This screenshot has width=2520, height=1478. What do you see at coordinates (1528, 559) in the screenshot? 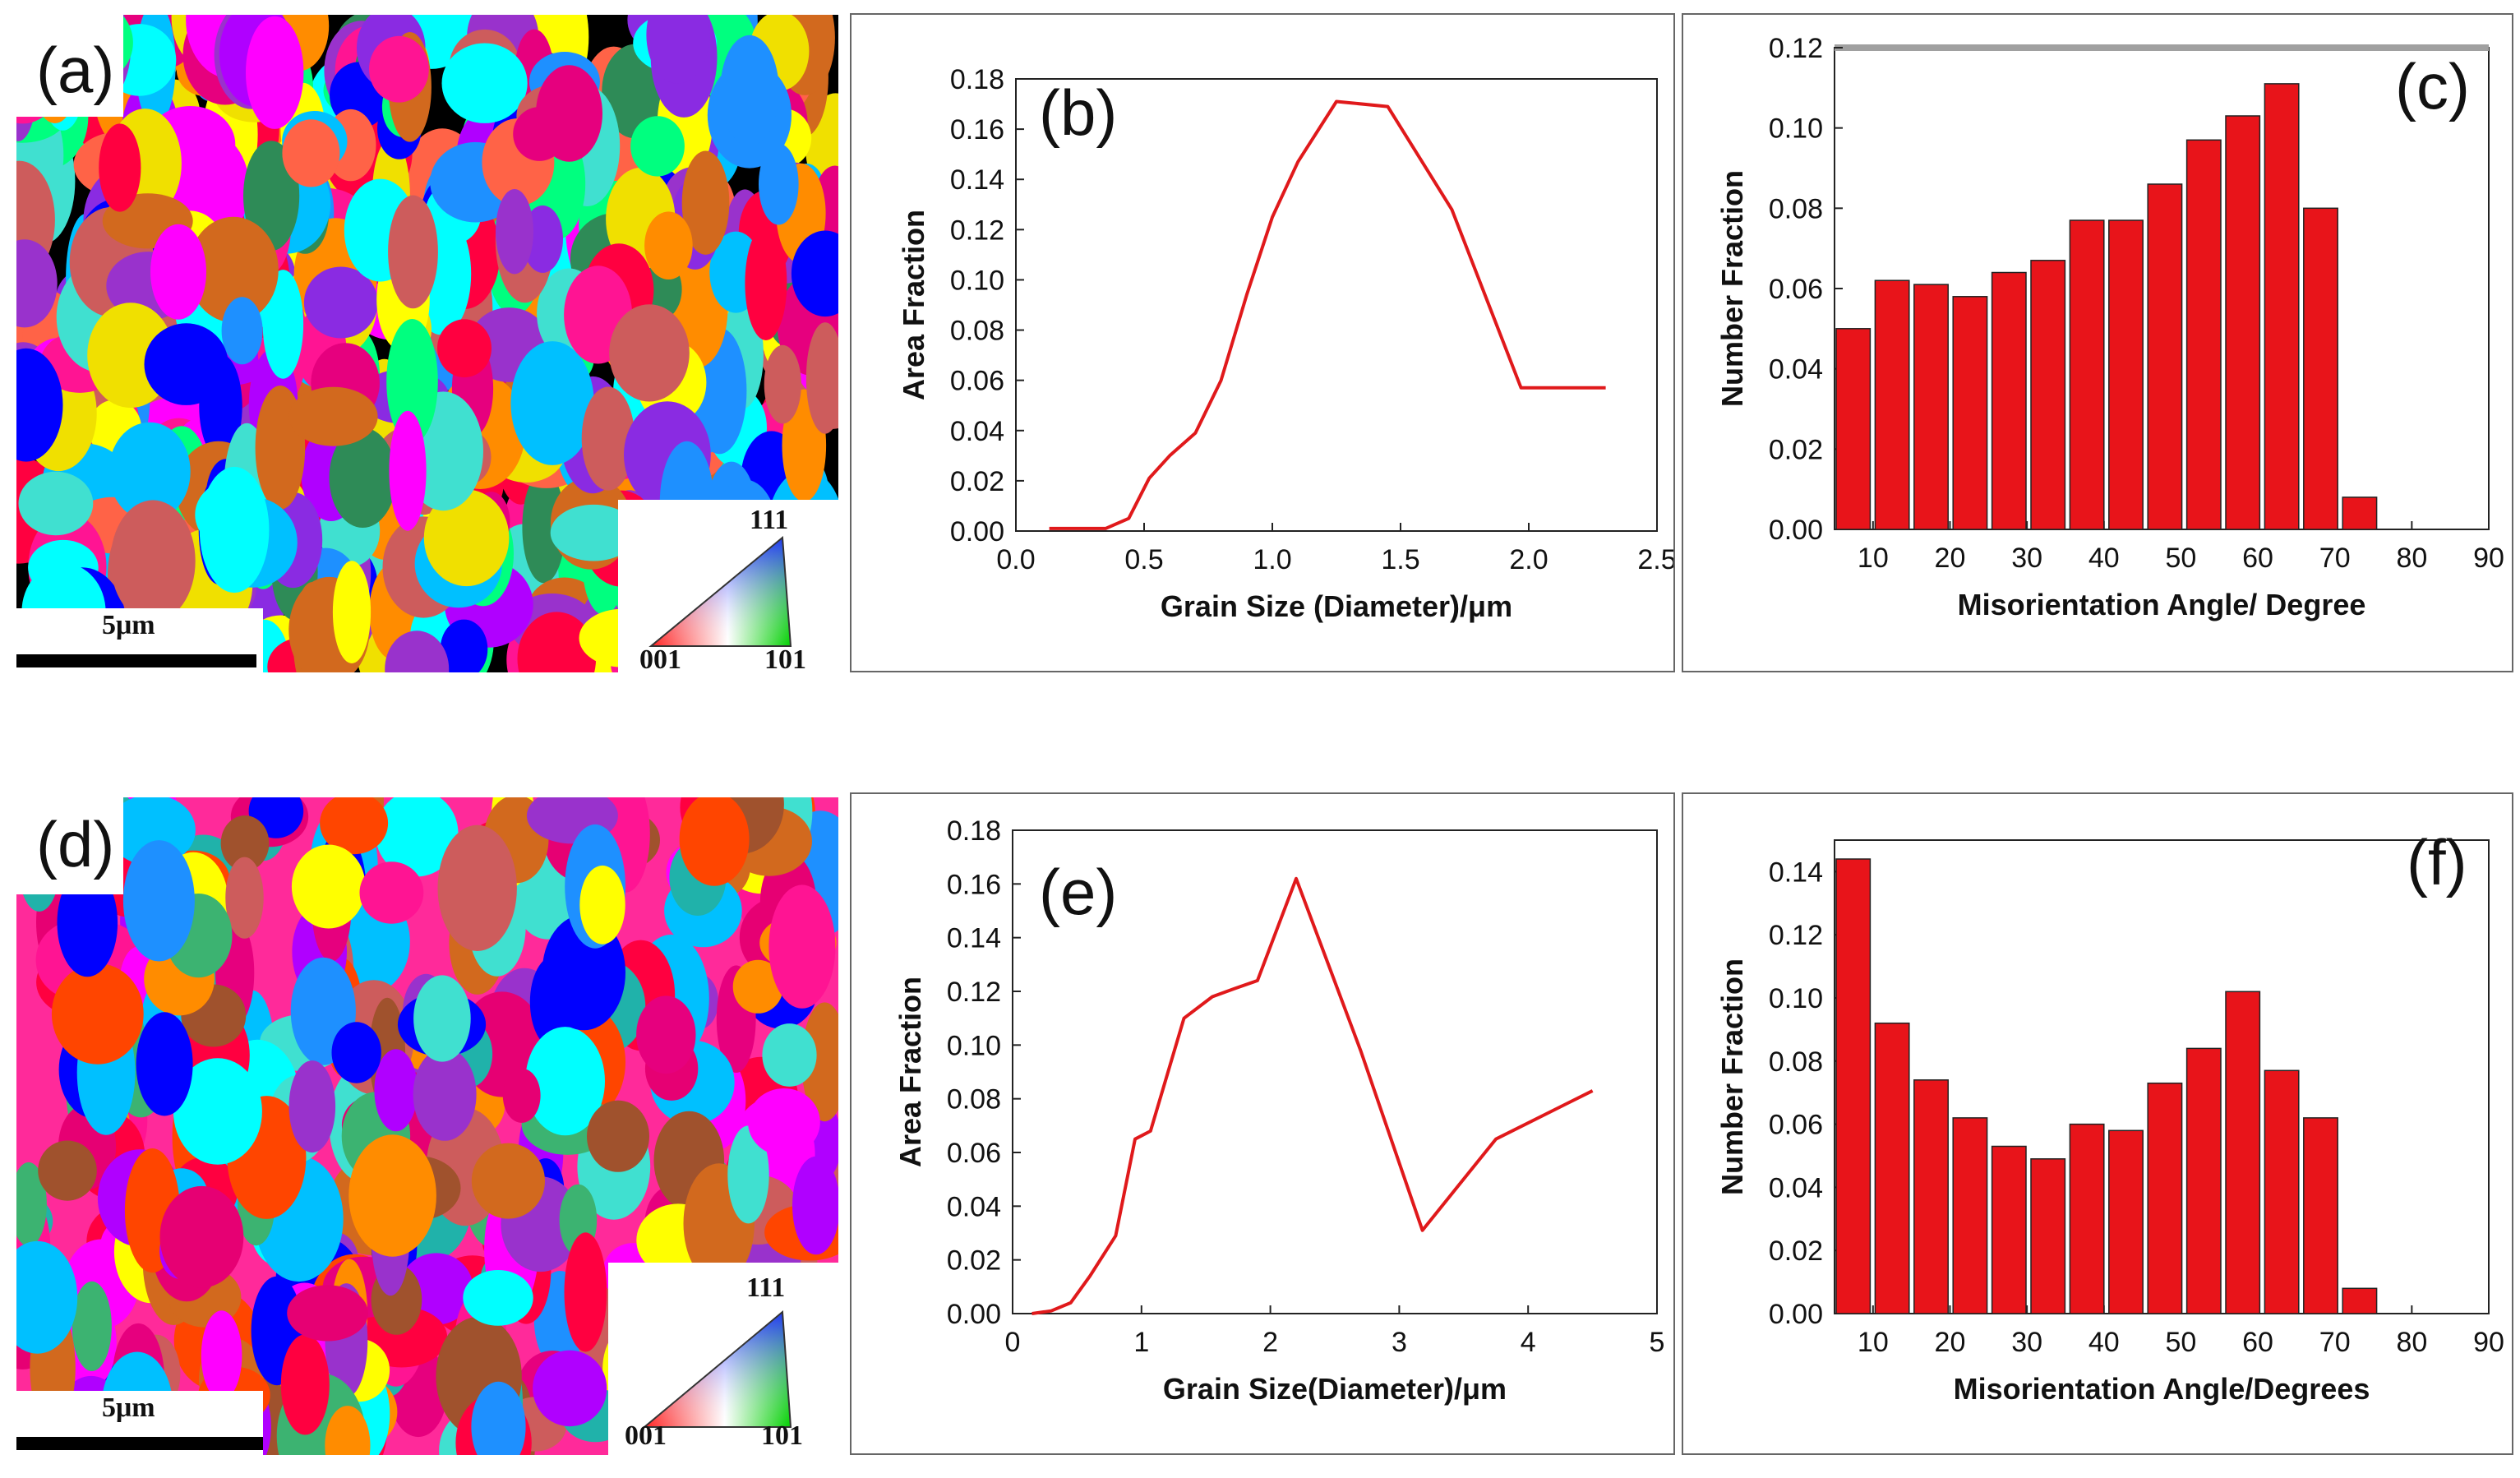
I see `x-tick-label: 2.0` at bounding box center [1528, 559].